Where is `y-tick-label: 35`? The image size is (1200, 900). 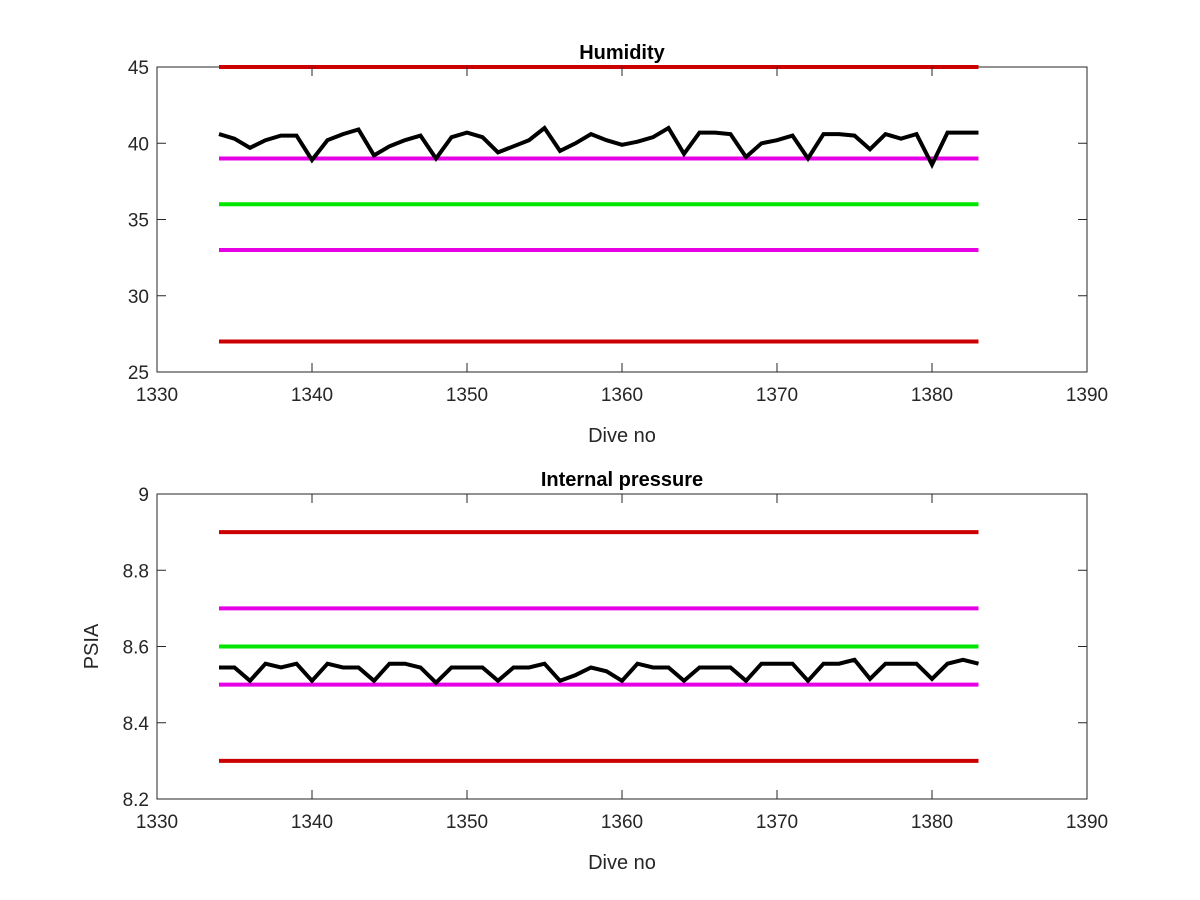 y-tick-label: 35 is located at coordinates (138, 221).